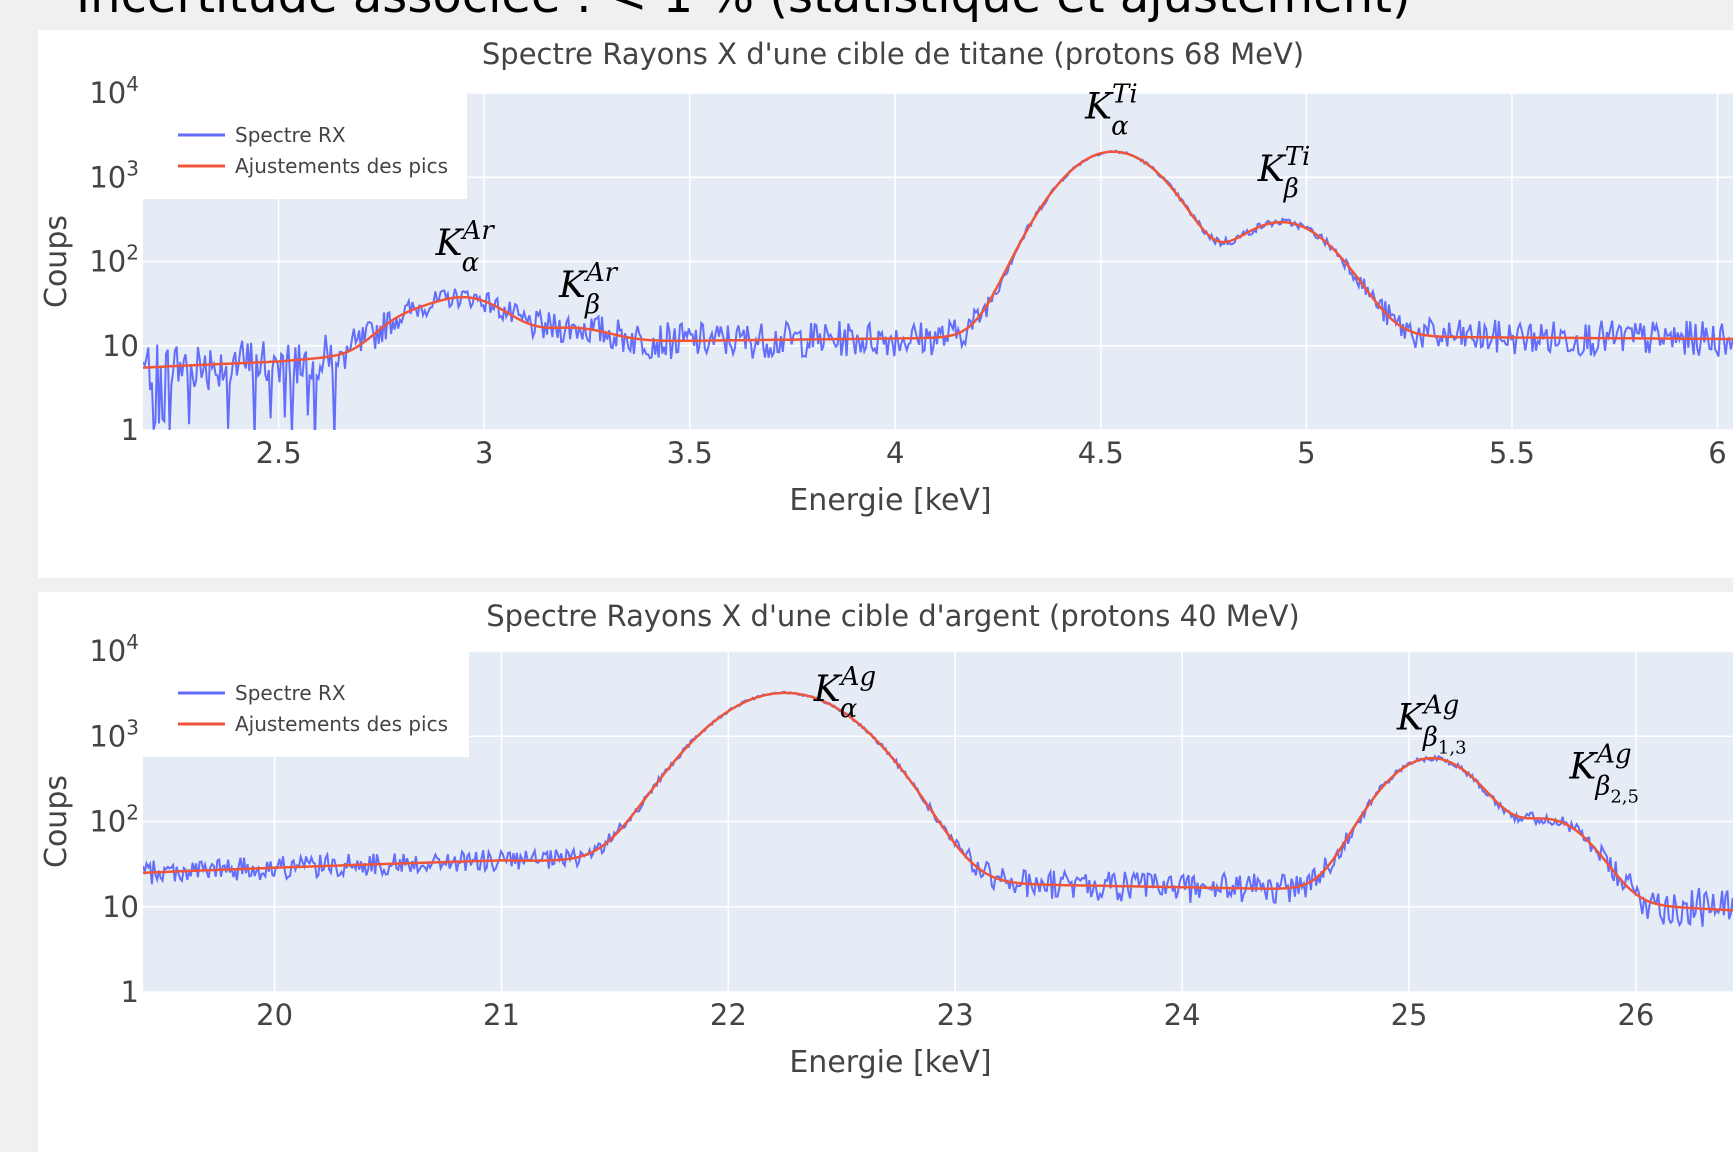 This screenshot has width=1733, height=1152. What do you see at coordinates (1635, 1015) in the screenshot?
I see `x-tick-label: 26` at bounding box center [1635, 1015].